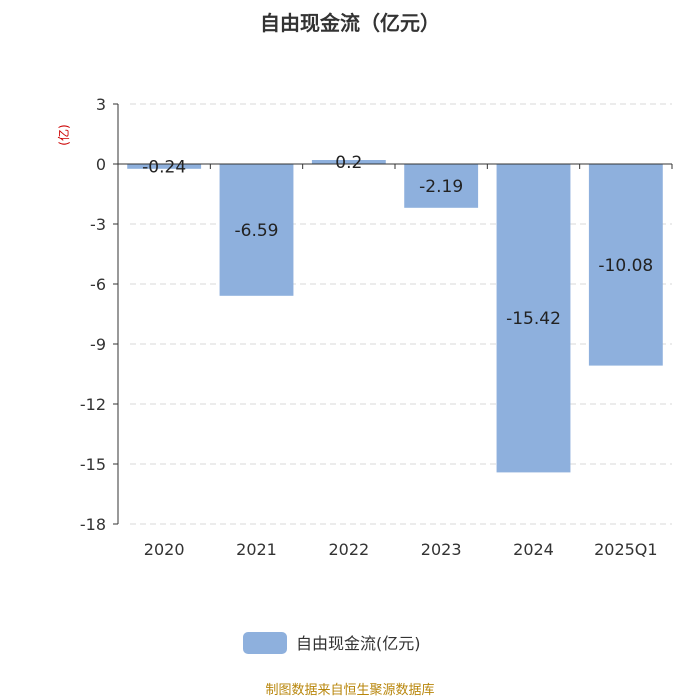  I want to click on legend-swatch, so click(265, 643).